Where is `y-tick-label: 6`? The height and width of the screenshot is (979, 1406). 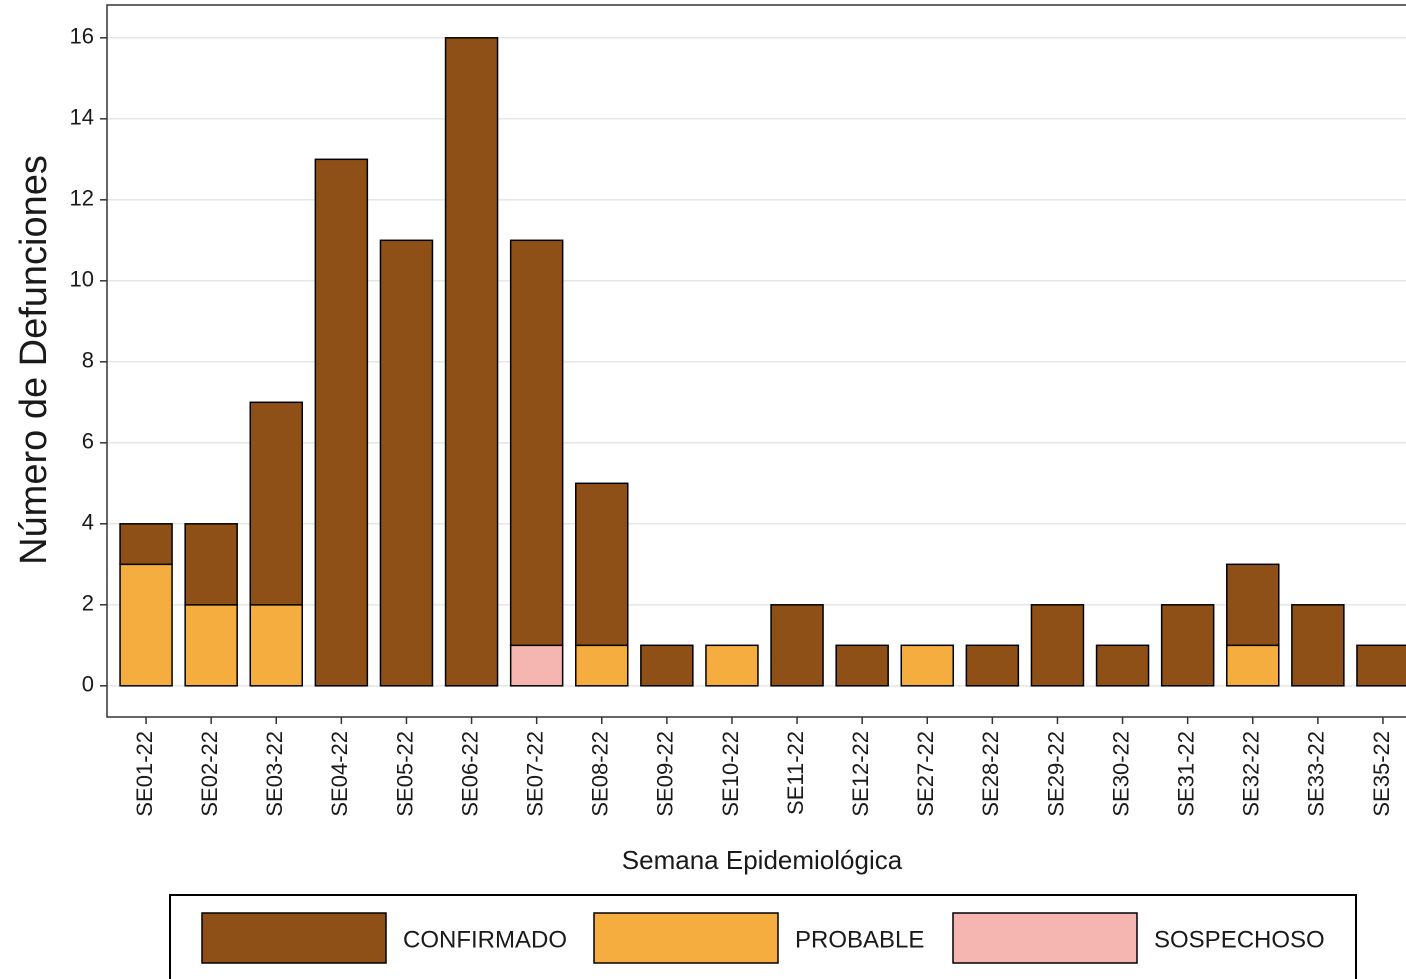 y-tick-label: 6 is located at coordinates (88, 441).